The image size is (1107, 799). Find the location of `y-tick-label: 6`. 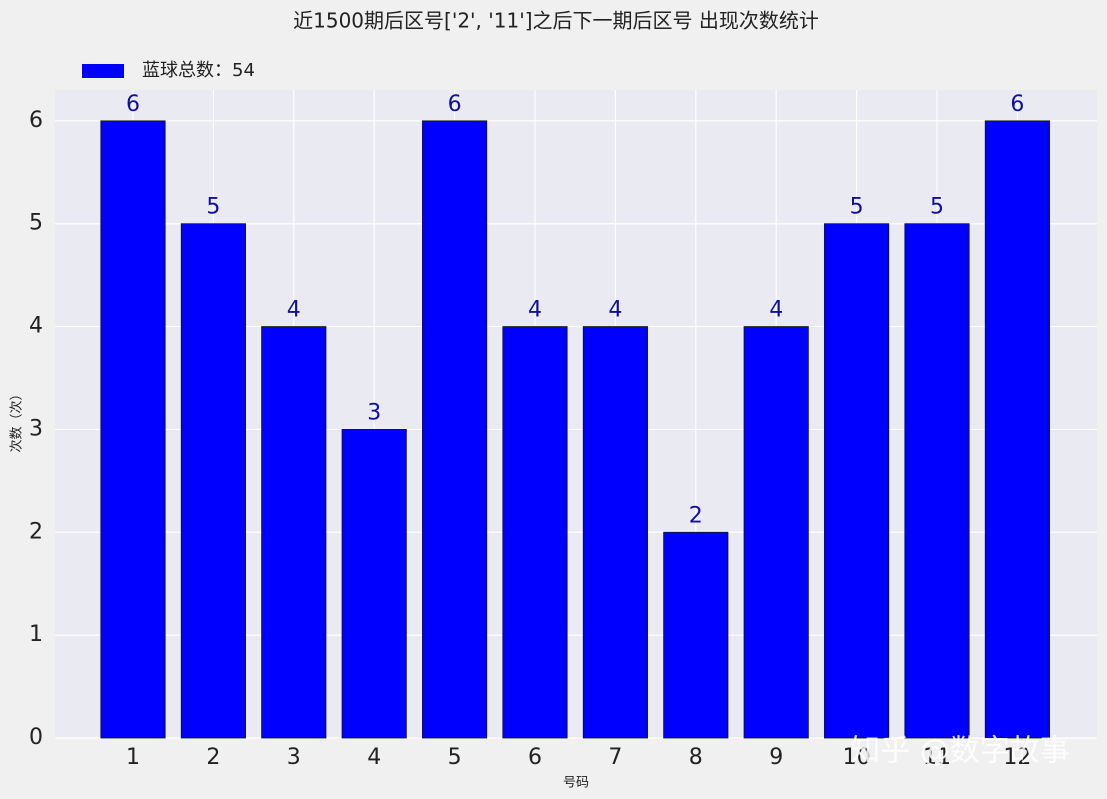

y-tick-label: 6 is located at coordinates (36, 120).